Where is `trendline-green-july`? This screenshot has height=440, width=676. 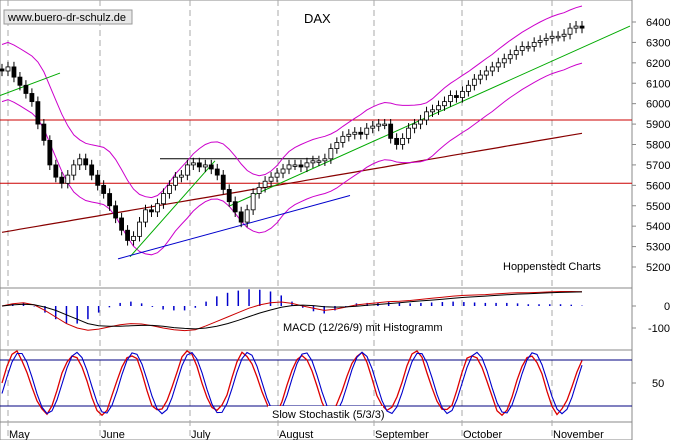
trendline-green-july is located at coordinates (172, 209).